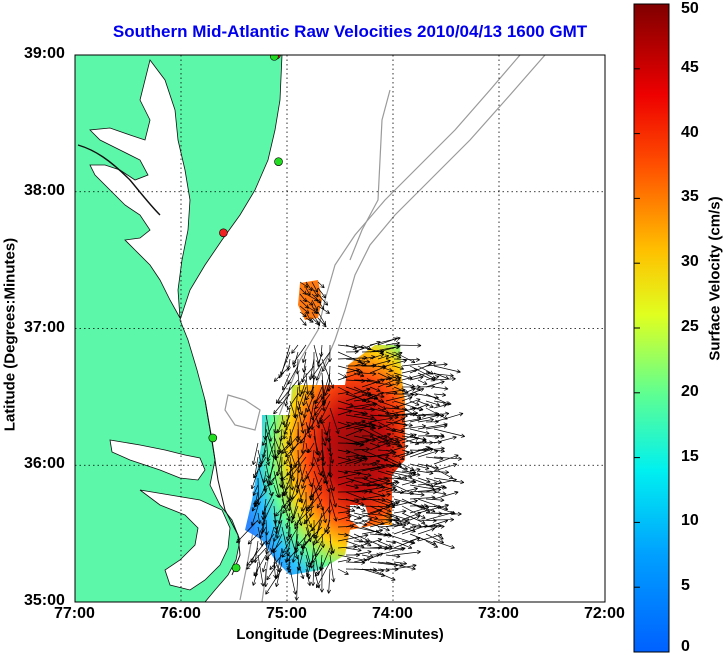 The image size is (724, 659). What do you see at coordinates (690, 8) in the screenshot?
I see `colorbar-tick-label: 50` at bounding box center [690, 8].